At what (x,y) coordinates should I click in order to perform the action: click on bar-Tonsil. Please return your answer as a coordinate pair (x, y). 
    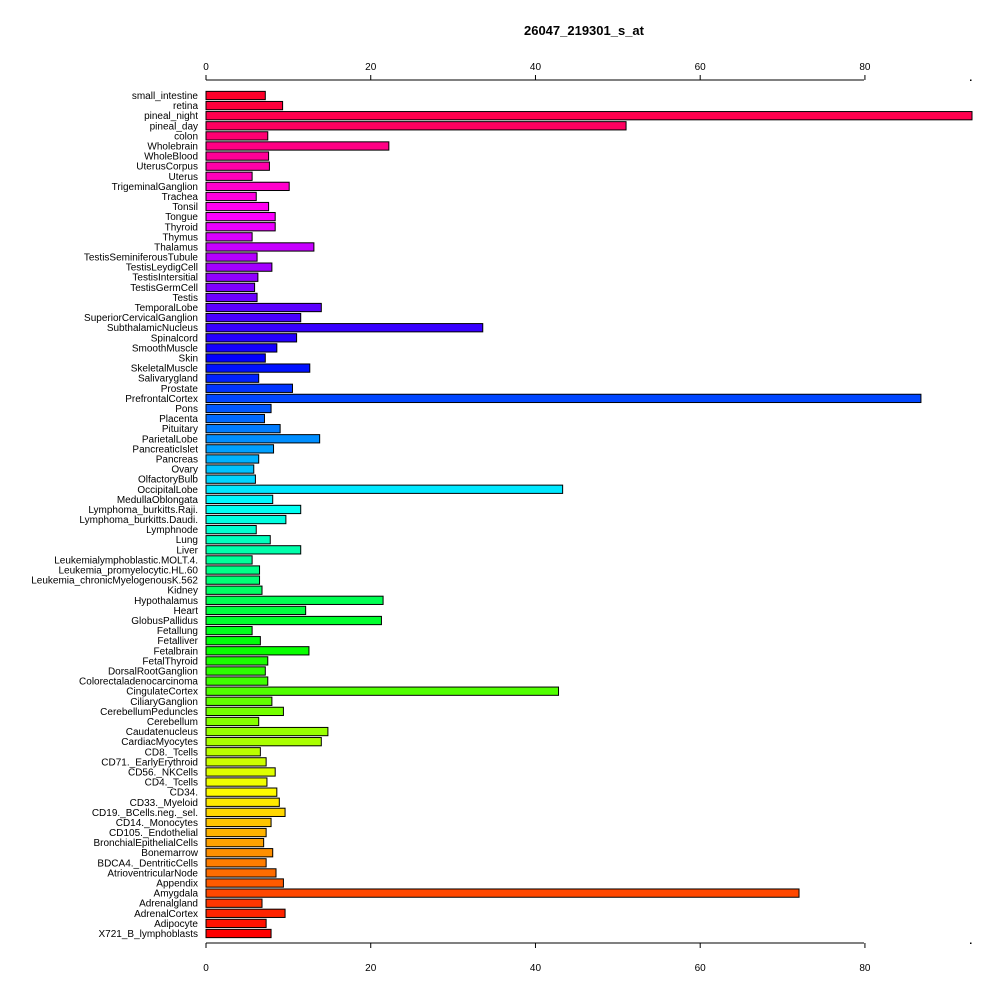
    Looking at the image, I should click on (237, 206).